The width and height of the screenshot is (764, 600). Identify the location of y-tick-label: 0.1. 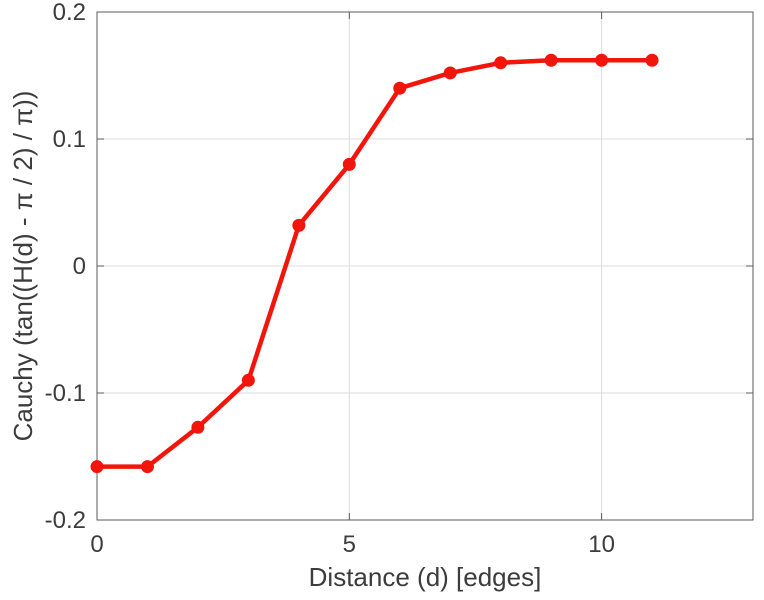
(69, 139).